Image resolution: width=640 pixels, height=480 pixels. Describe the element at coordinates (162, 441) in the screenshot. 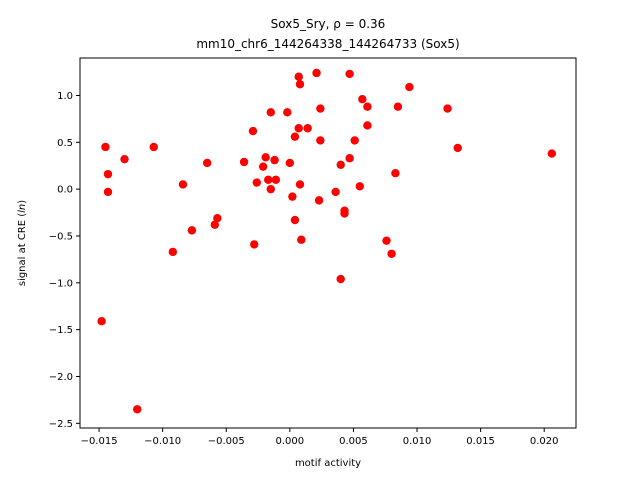

I see `x-tick-label: −0.010` at that location.